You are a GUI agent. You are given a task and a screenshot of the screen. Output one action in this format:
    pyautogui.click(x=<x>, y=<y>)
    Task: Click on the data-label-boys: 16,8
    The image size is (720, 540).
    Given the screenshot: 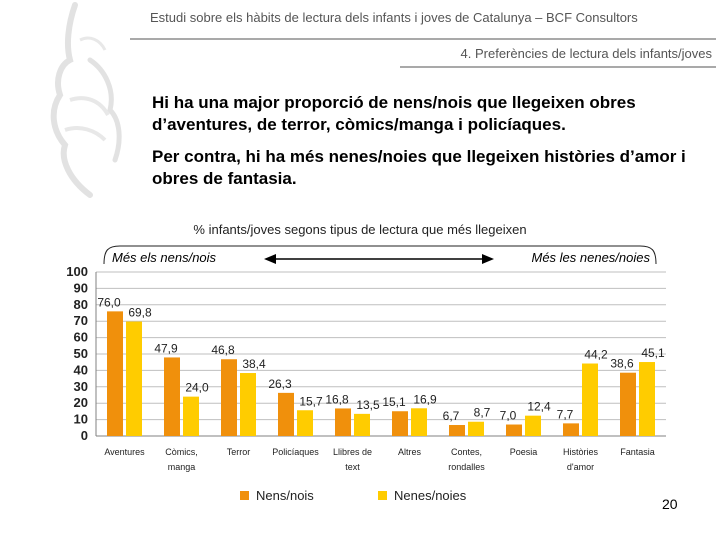 What is the action you would take?
    pyautogui.click(x=337, y=399)
    